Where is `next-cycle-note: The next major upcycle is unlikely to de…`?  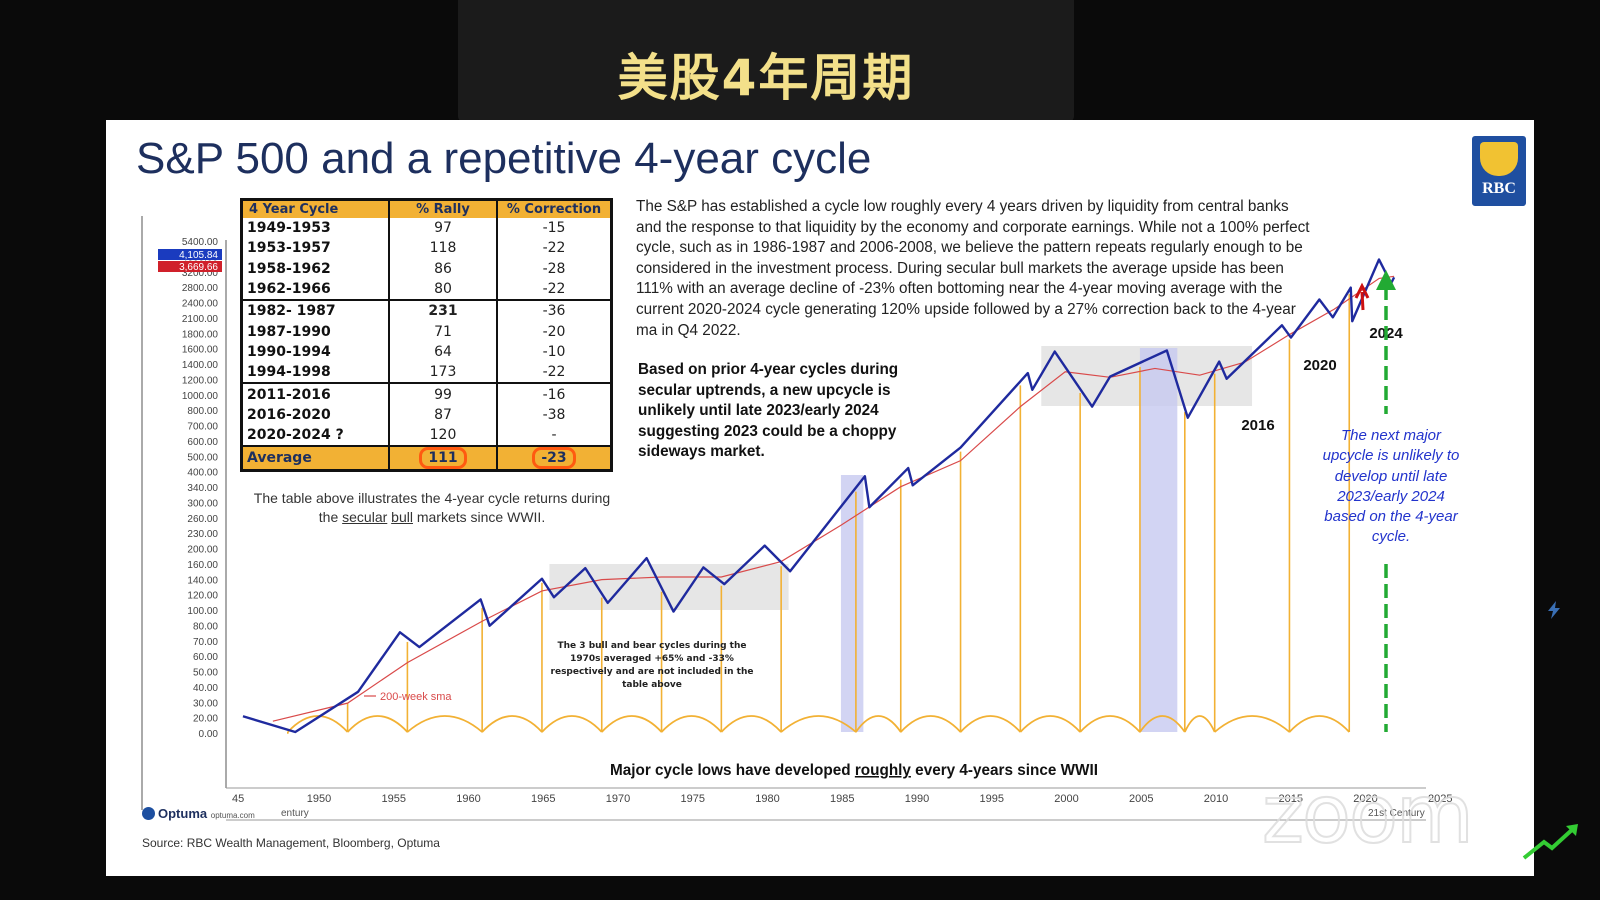 next-cycle-note: The next major upcycle is unlikely to de… is located at coordinates (1391, 486).